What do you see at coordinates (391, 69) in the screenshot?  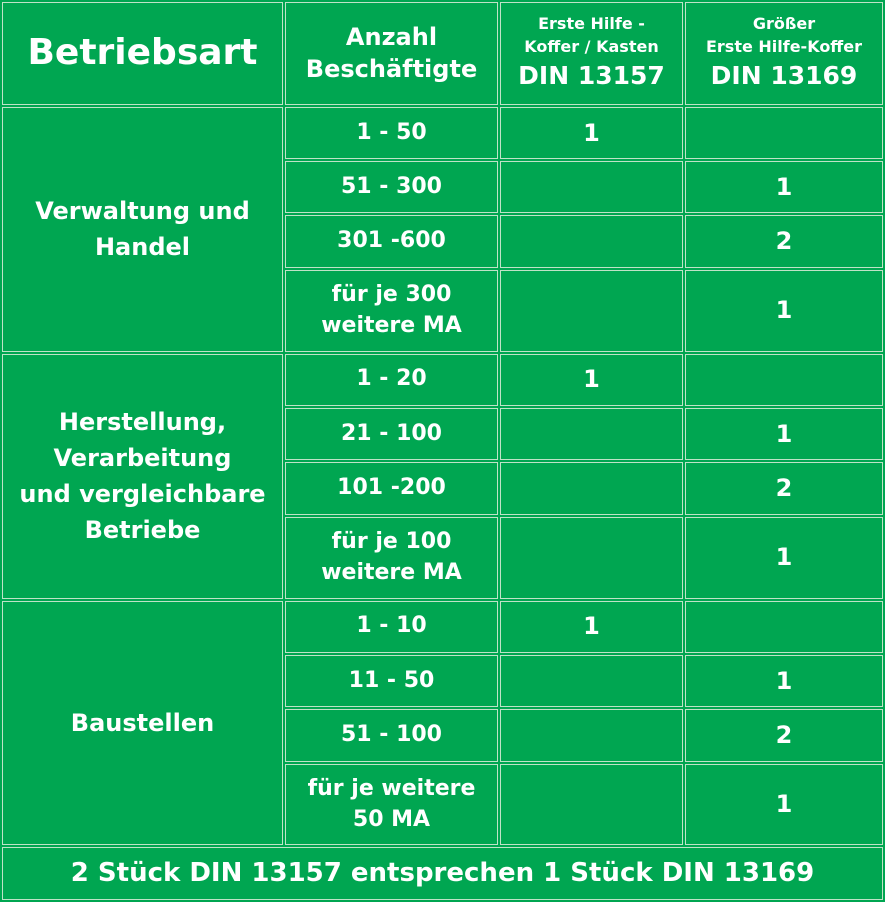 I see `header-text: Beschäftigte` at bounding box center [391, 69].